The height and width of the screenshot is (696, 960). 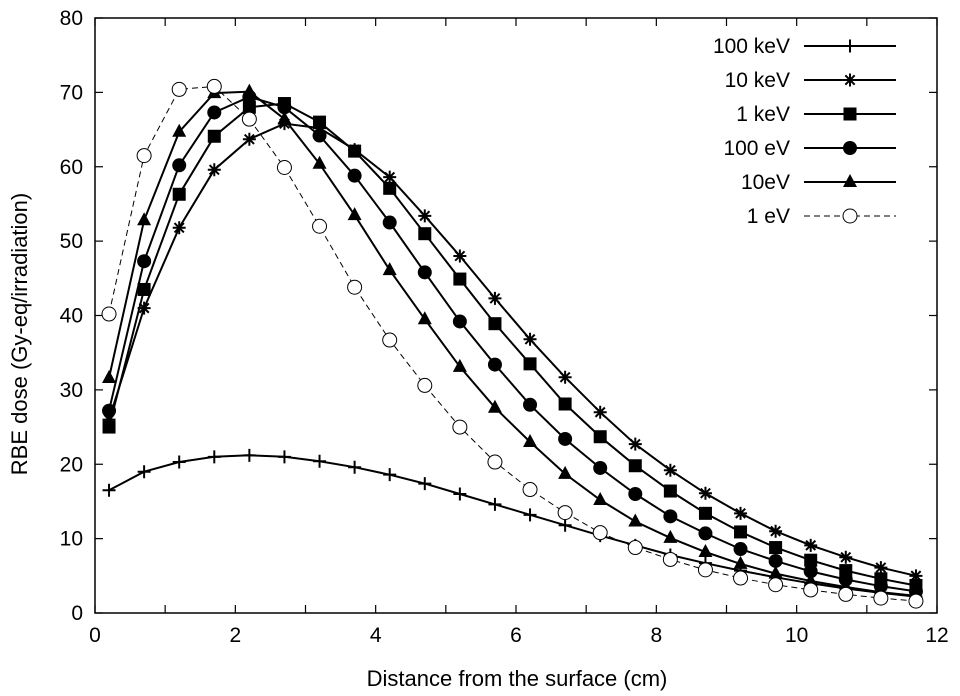 What do you see at coordinates (809, 148) in the screenshot?
I see `legend-entry-3: 100 eV` at bounding box center [809, 148].